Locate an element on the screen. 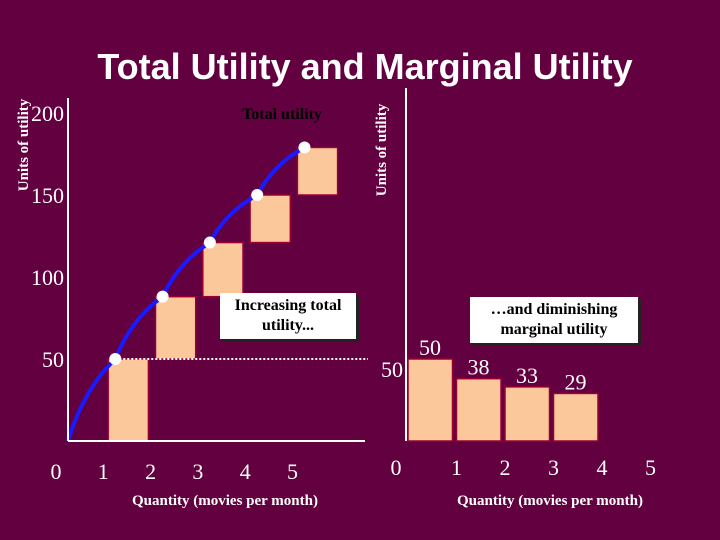 This screenshot has width=720, height=540. page-title: Total Utility and Marginal Utility is located at coordinates (365, 66).